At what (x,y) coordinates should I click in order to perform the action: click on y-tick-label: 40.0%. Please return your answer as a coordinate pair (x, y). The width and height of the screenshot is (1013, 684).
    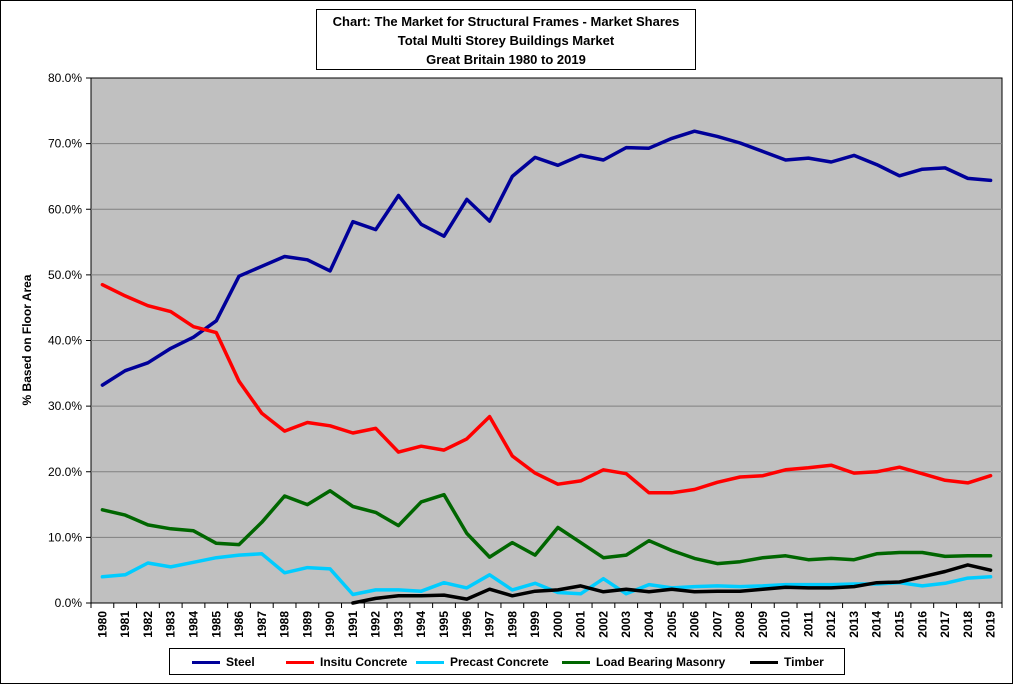
    Looking at the image, I should click on (65, 341).